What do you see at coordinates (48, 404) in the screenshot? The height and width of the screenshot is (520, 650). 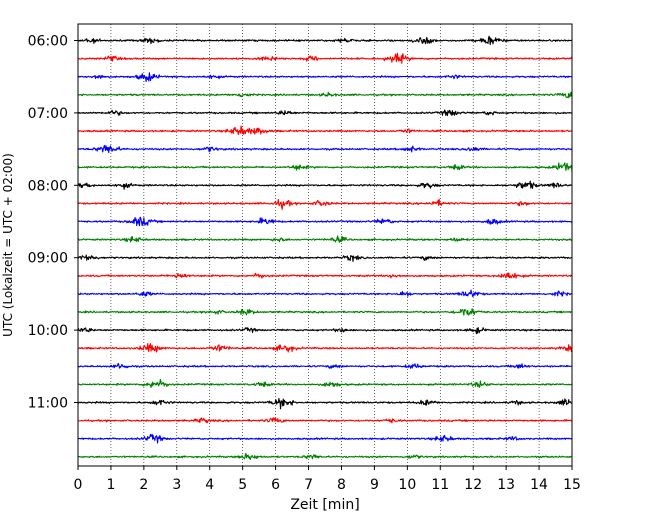 I see `y-tick-label: 11:00` at bounding box center [48, 404].